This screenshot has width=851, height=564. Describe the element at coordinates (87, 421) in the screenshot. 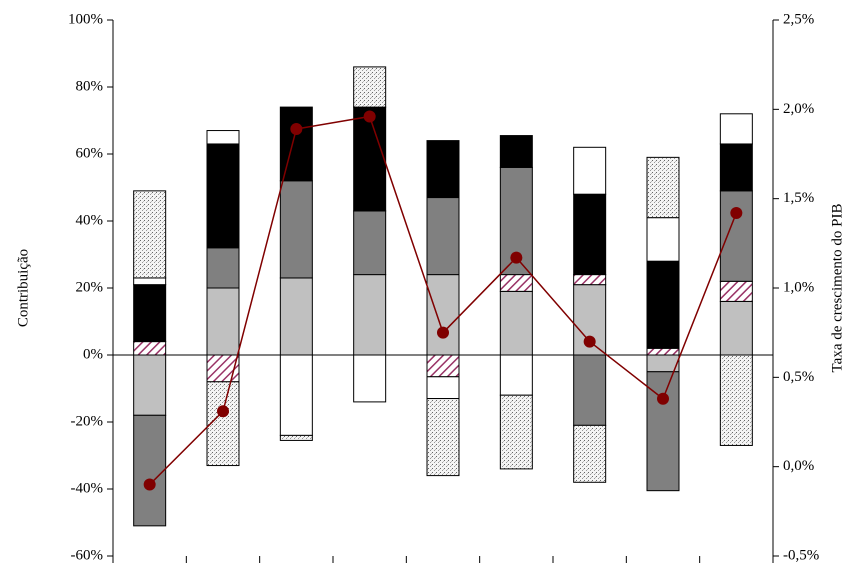

I see `y-tick-label: -20%` at that location.